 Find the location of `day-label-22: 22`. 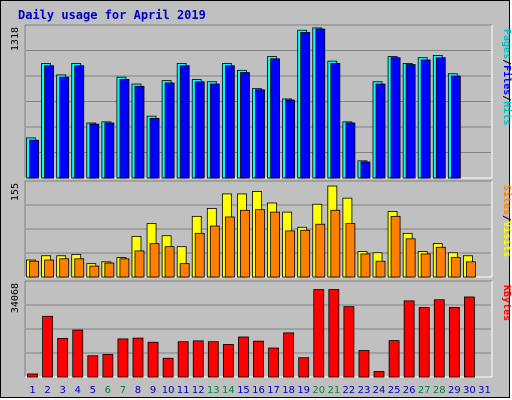

day-label-22: 22 is located at coordinates (349, 390).